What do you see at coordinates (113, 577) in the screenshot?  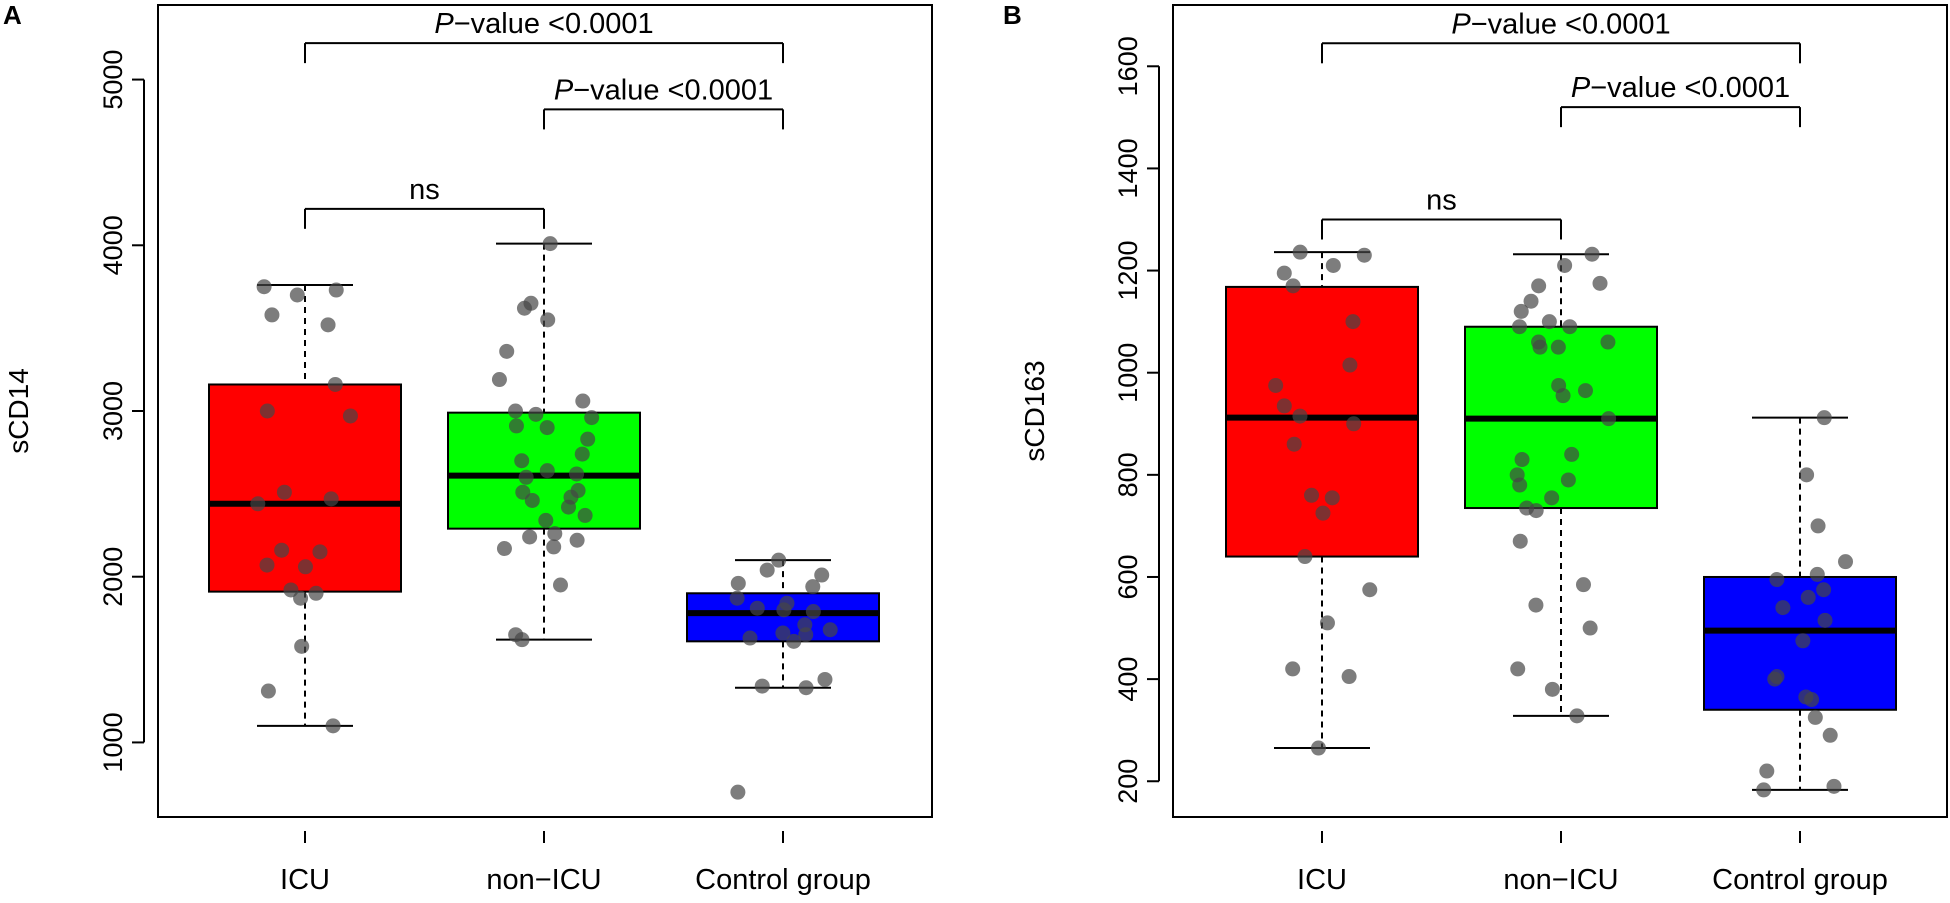 I see `y-tick-label: 2000` at bounding box center [113, 577].